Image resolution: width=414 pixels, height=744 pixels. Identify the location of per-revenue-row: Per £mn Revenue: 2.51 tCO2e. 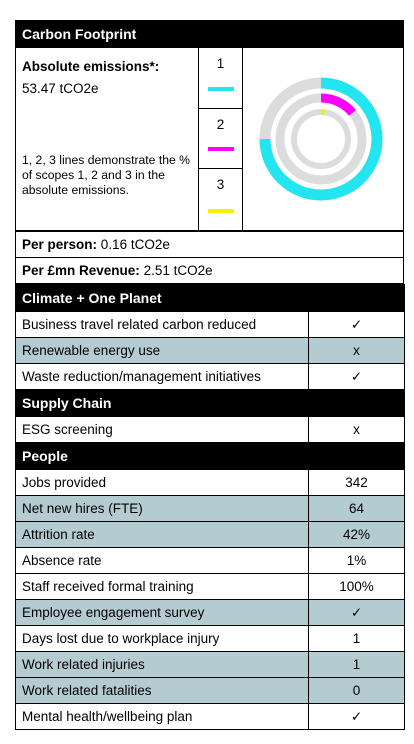
(209, 270).